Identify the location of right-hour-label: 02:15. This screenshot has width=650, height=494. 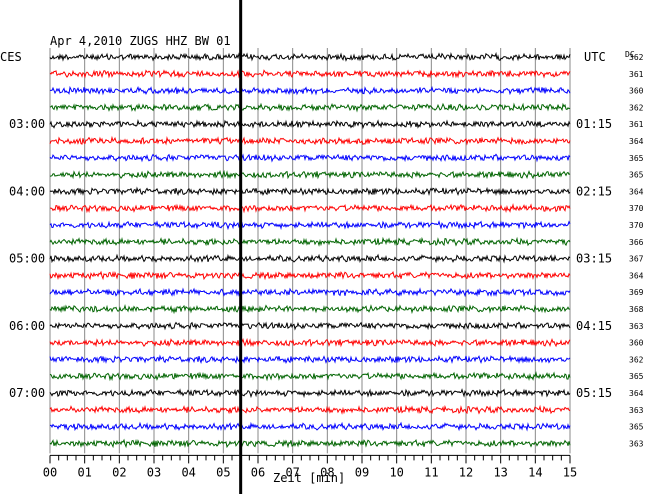
(594, 191).